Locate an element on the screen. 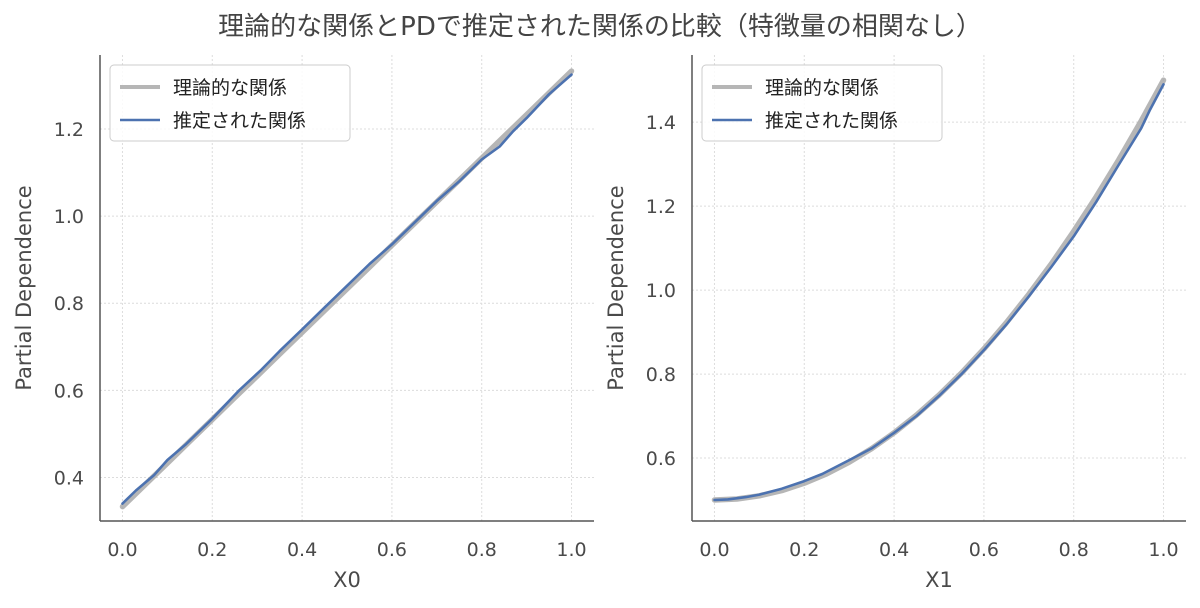  x-axis-label: X0 is located at coordinates (347, 580).